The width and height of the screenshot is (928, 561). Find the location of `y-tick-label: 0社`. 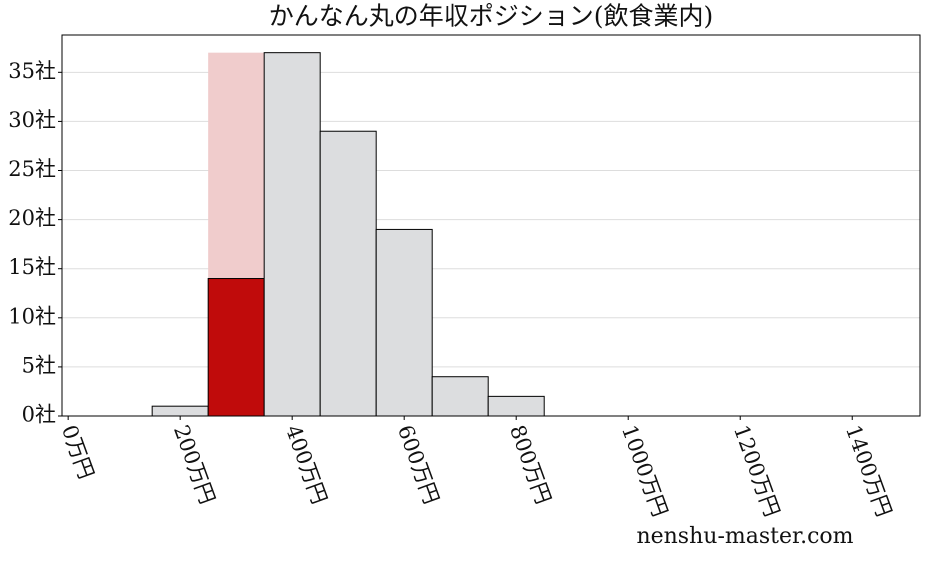

y-tick-label: 0社 is located at coordinates (39, 415).